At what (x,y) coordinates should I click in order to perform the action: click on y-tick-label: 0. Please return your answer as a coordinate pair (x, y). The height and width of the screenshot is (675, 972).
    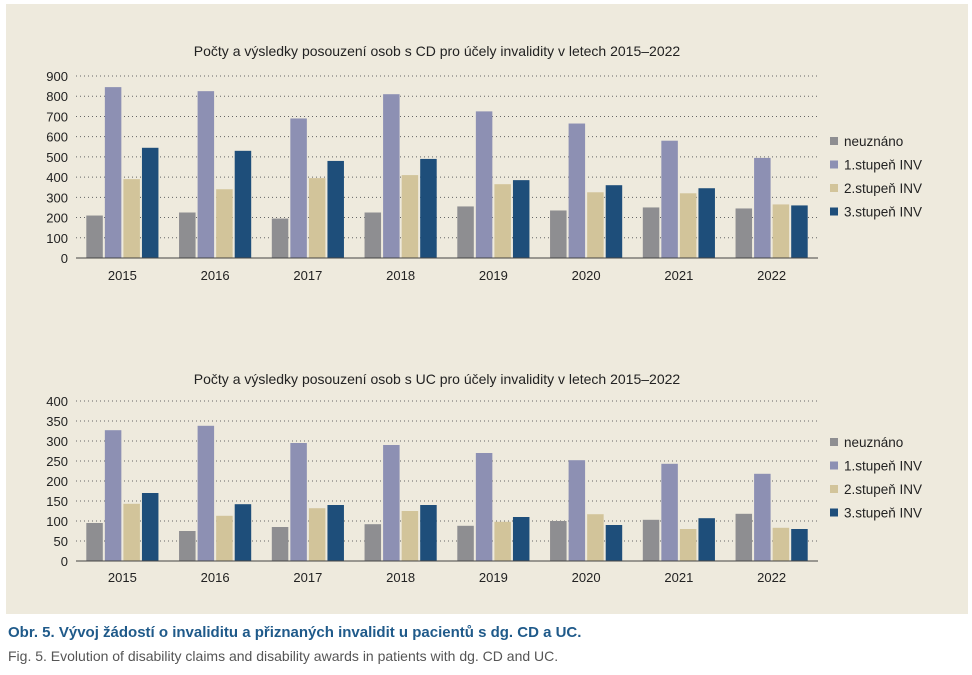
    Looking at the image, I should click on (64, 258).